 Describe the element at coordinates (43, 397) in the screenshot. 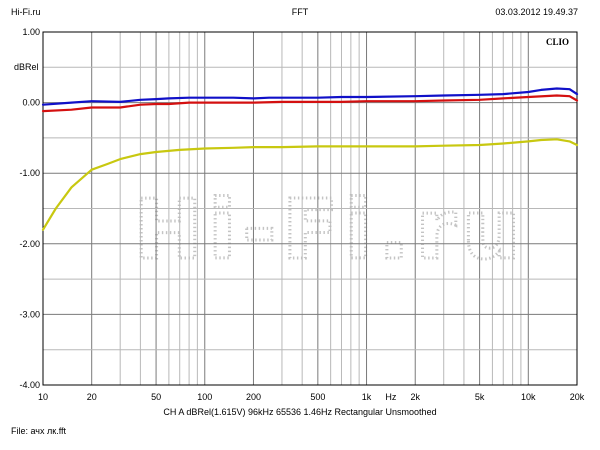

I see `x-tick-label: 10` at that location.